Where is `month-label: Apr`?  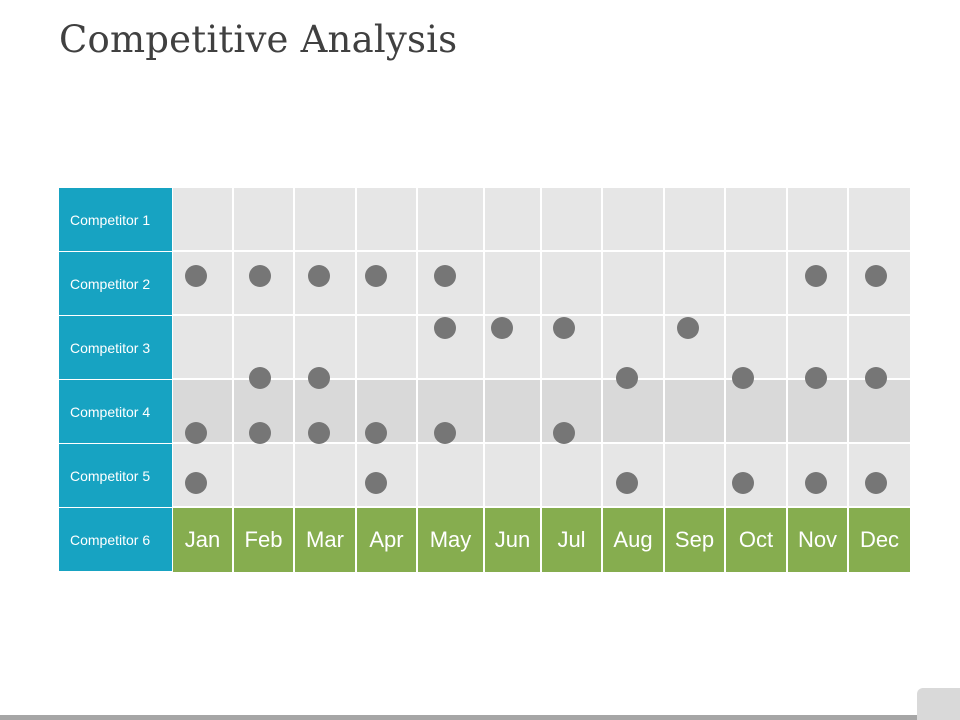
month-label: Apr is located at coordinates (387, 540).